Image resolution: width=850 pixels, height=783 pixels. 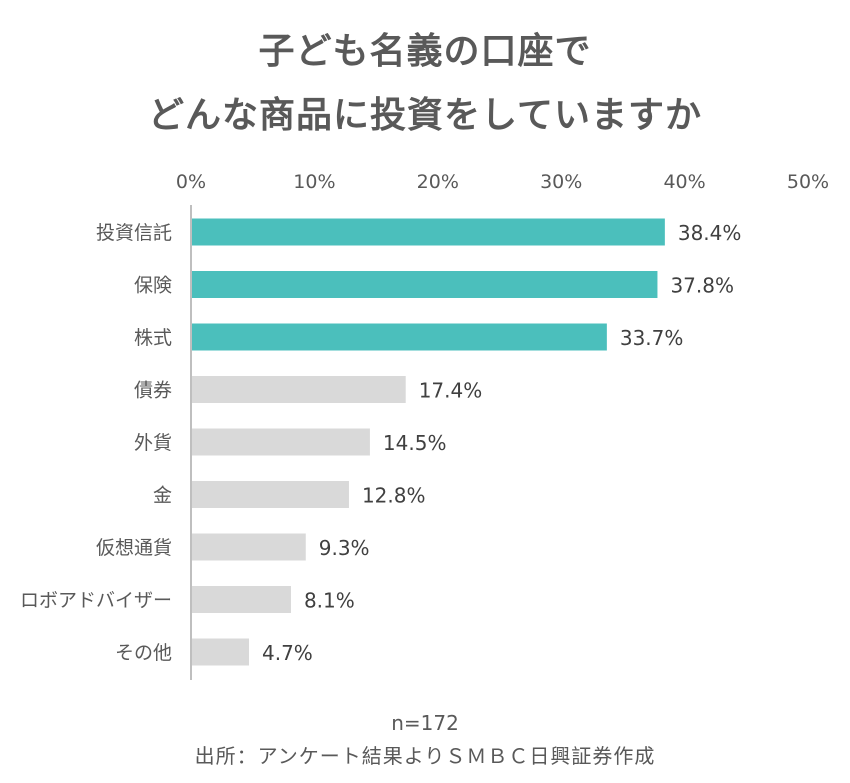 I want to click on x-tick-label: 50%, so click(x=808, y=182).